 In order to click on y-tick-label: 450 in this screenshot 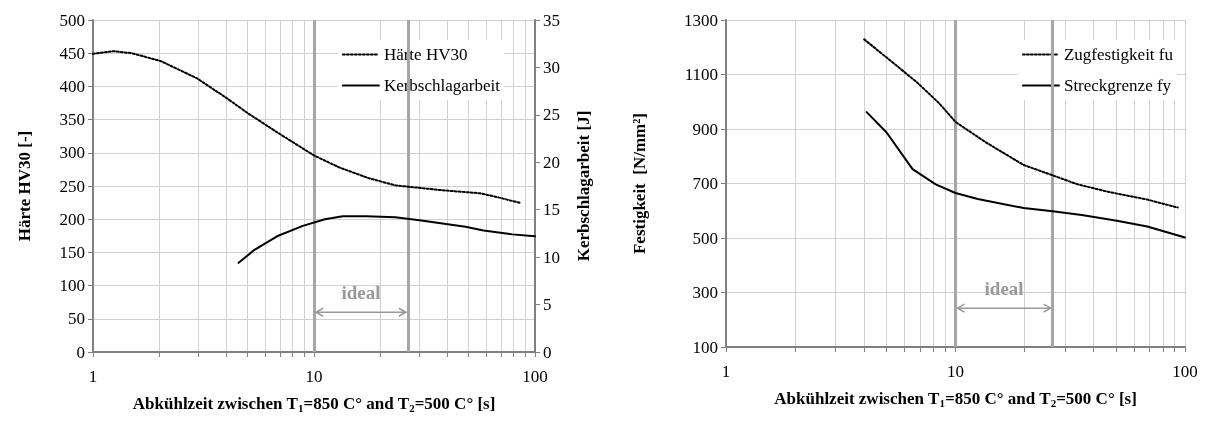, I will do `click(72, 53)`.